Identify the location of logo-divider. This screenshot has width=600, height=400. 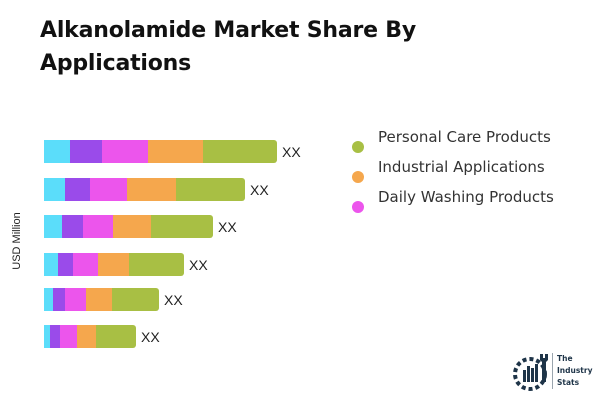
(552, 371).